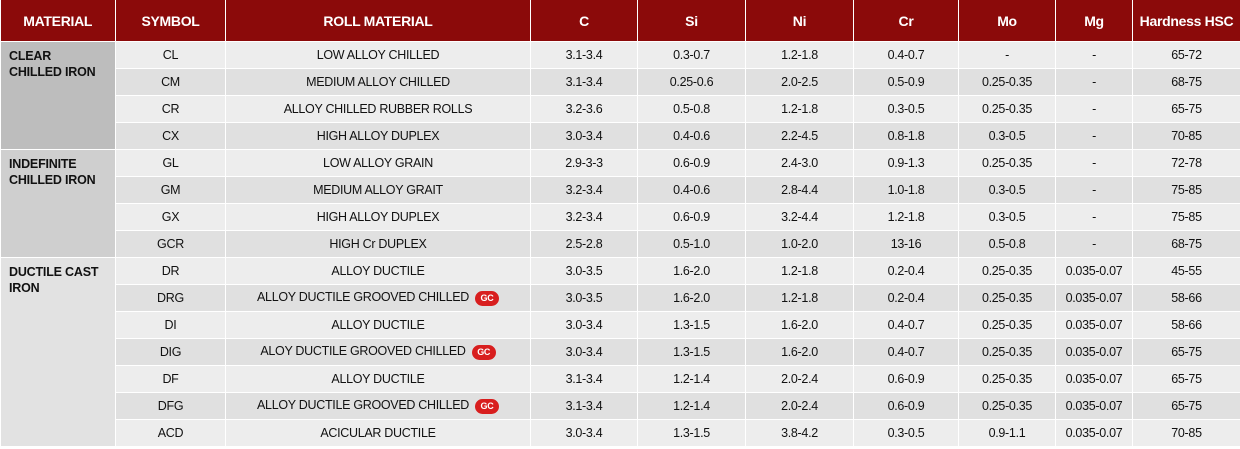 This screenshot has width=1240, height=449. What do you see at coordinates (1186, 325) in the screenshot?
I see `table-cell: 58-66` at bounding box center [1186, 325].